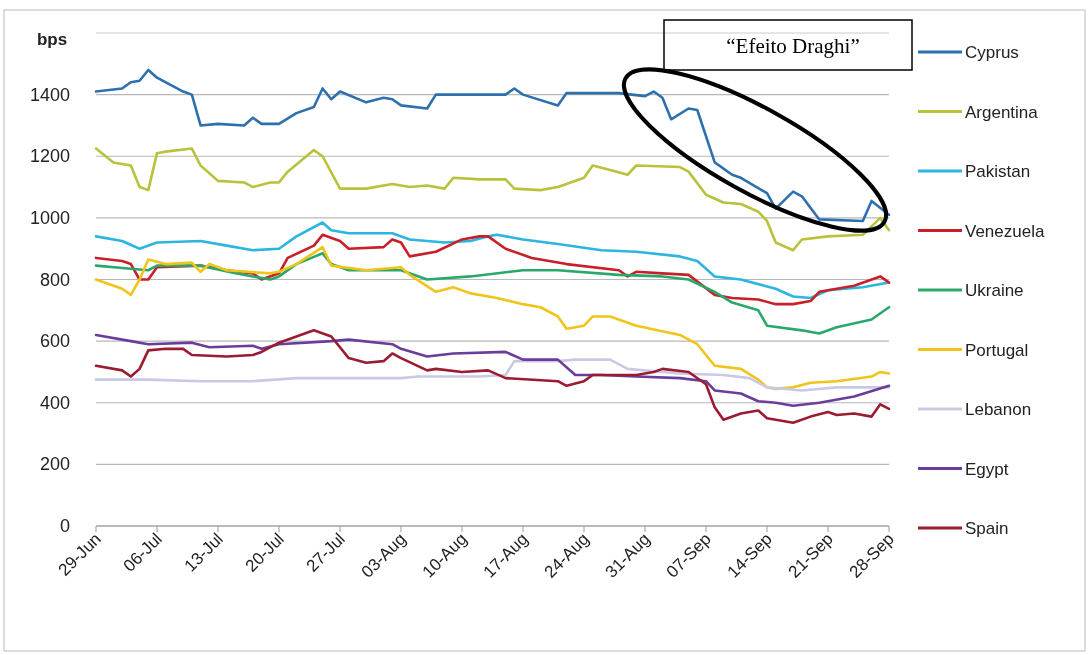  What do you see at coordinates (1005, 231) in the screenshot?
I see `legend-label: Venezuela` at bounding box center [1005, 231].